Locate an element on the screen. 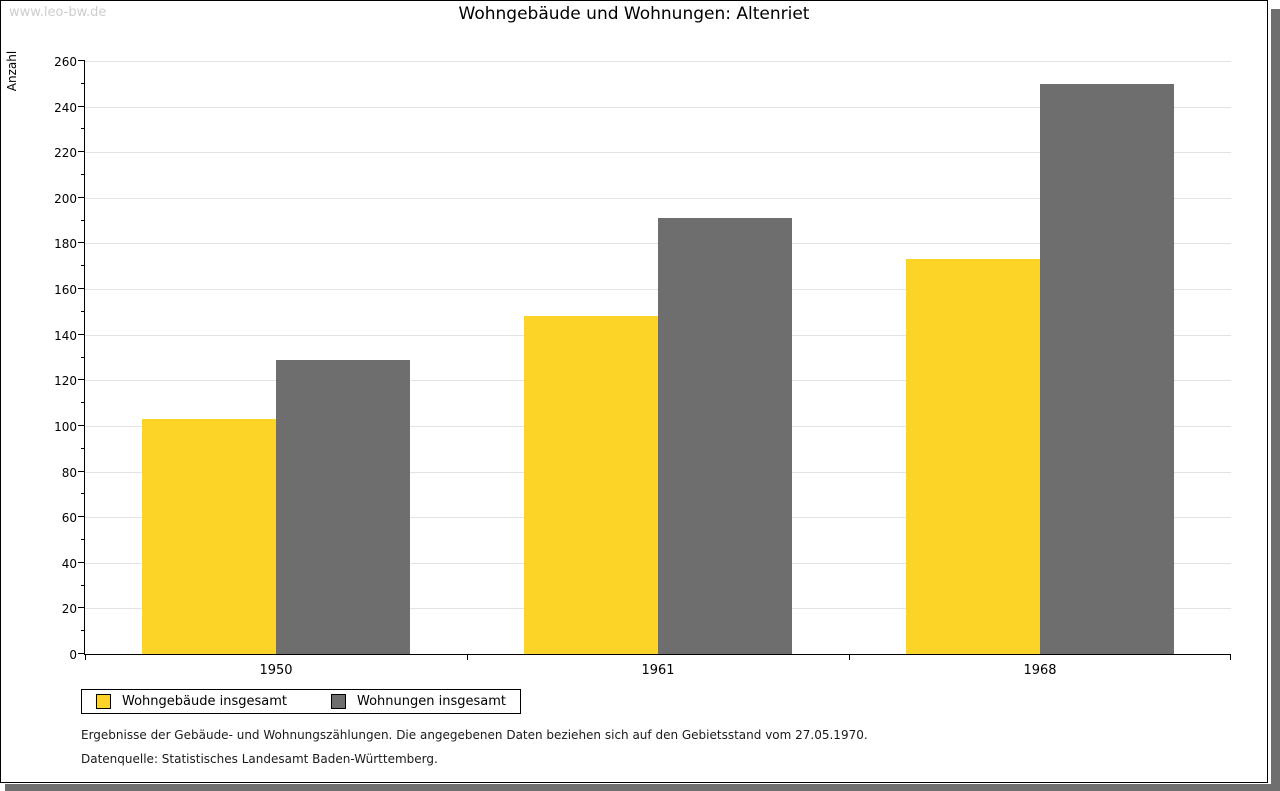  y-axis-tick-label: 260 is located at coordinates (65, 62).